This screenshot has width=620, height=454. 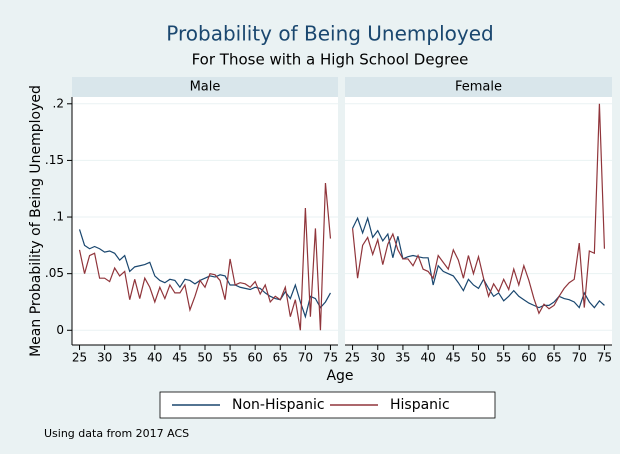 What do you see at coordinates (339, 376) in the screenshot?
I see `x-axis-label: Age` at bounding box center [339, 376].